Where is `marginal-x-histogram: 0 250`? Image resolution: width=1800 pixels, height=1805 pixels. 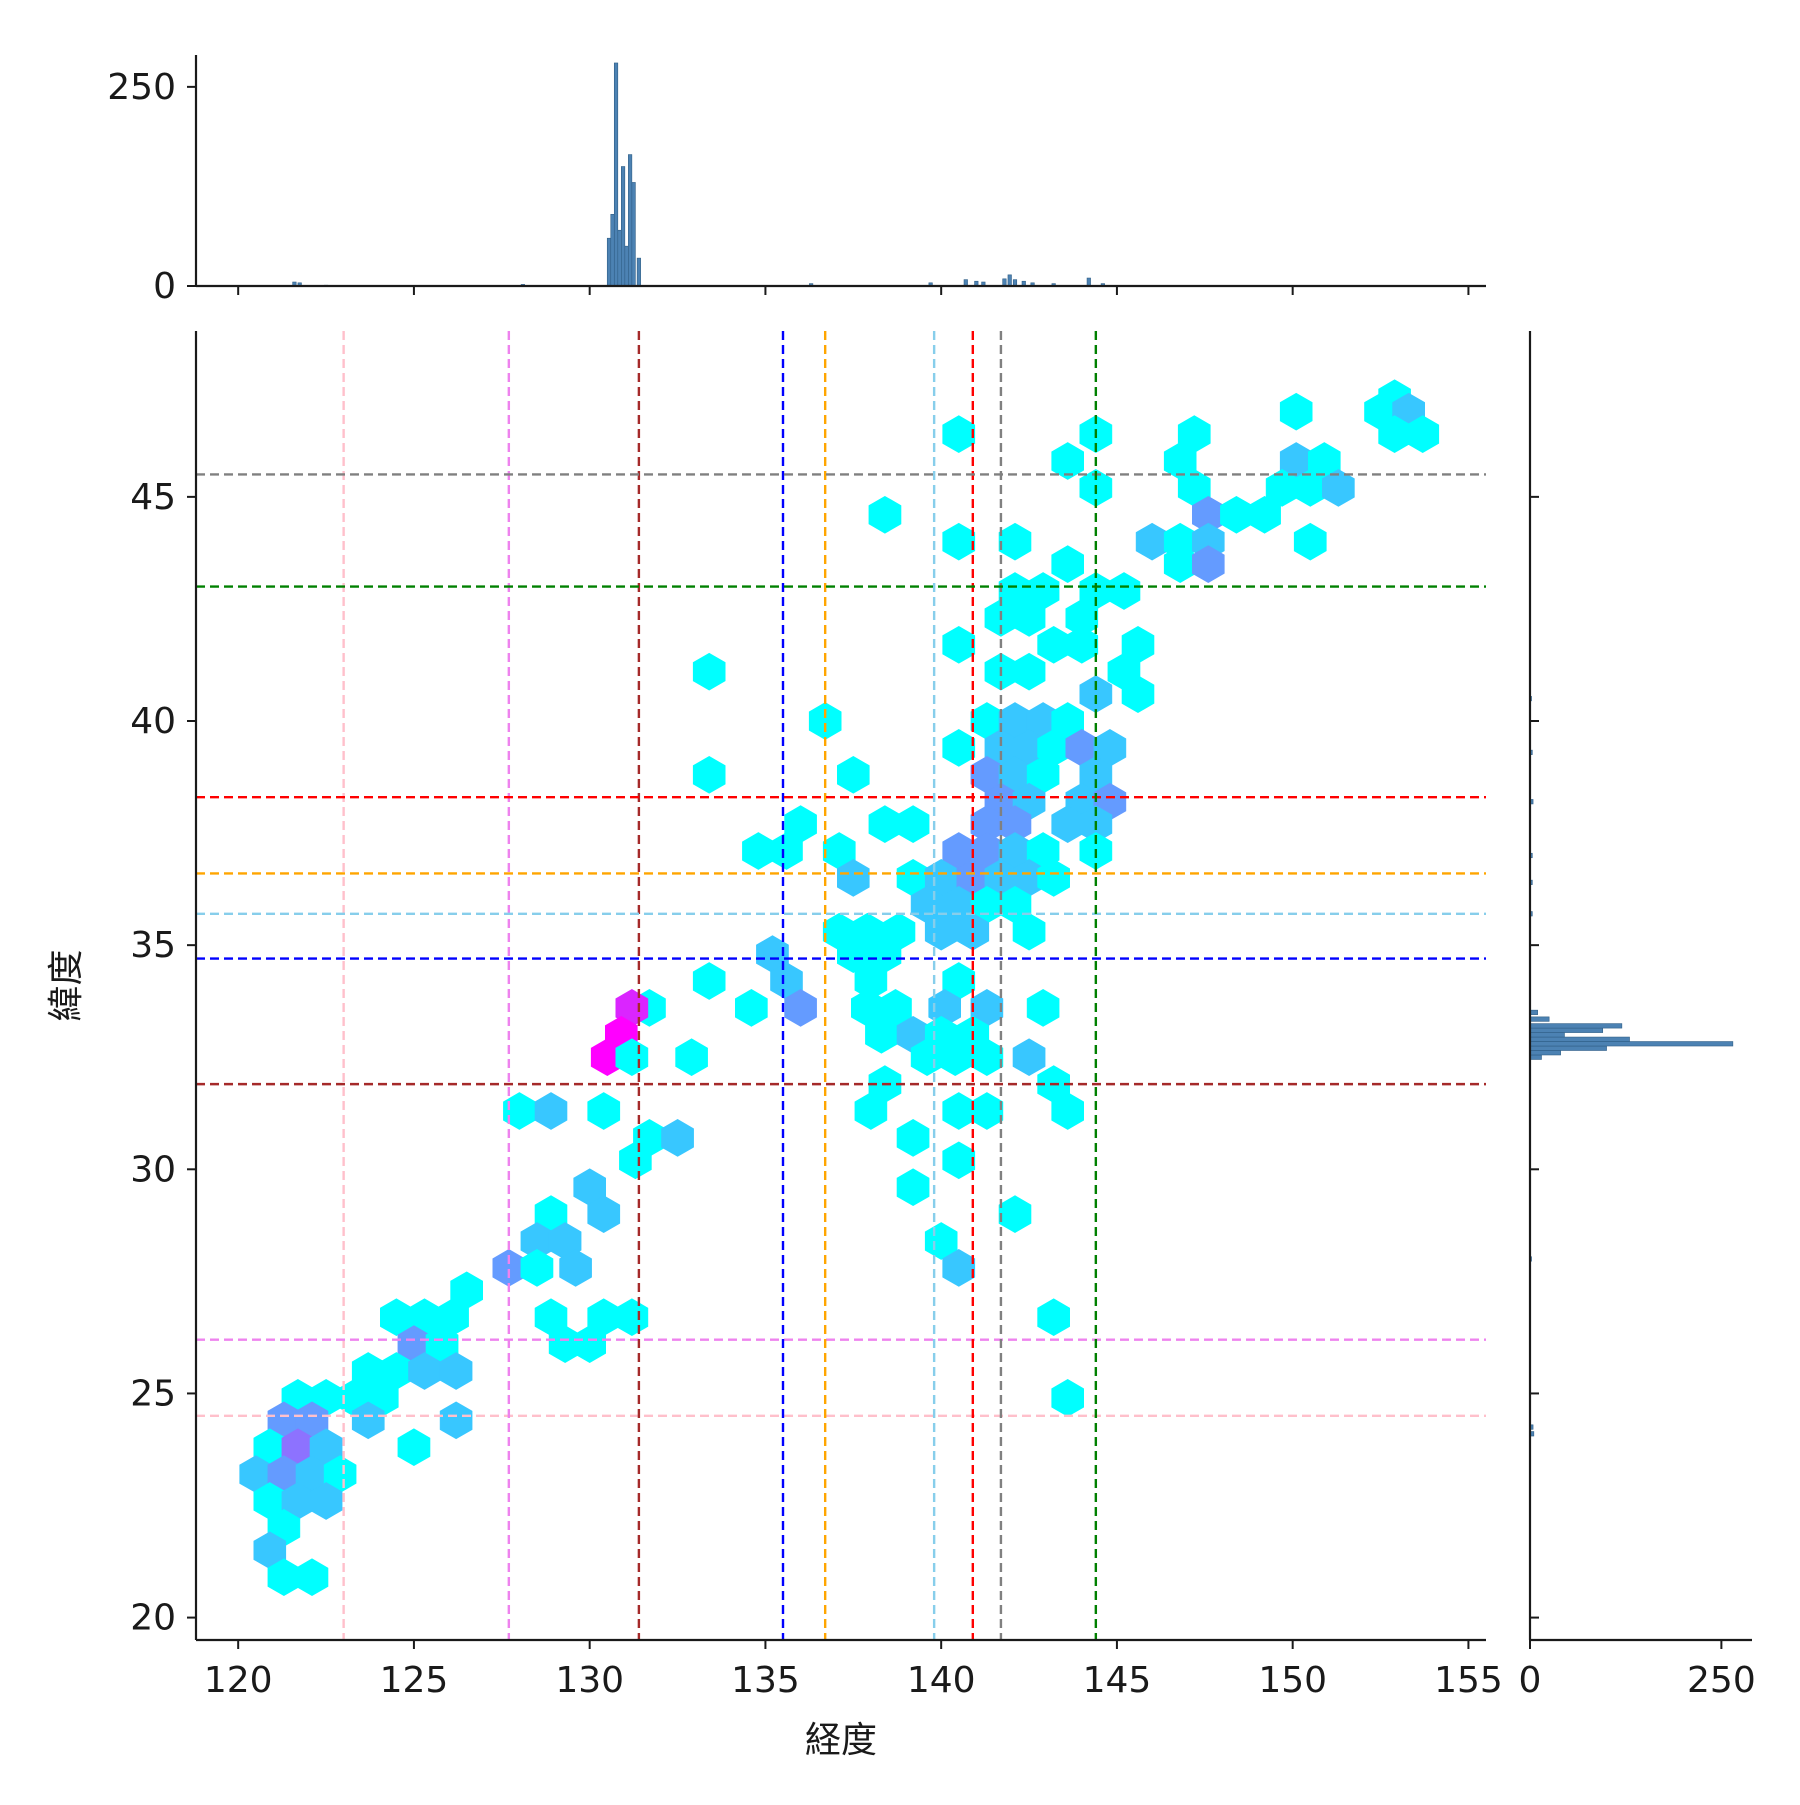
marginal-x-histogram: 0 250 is located at coordinates (796, 181).